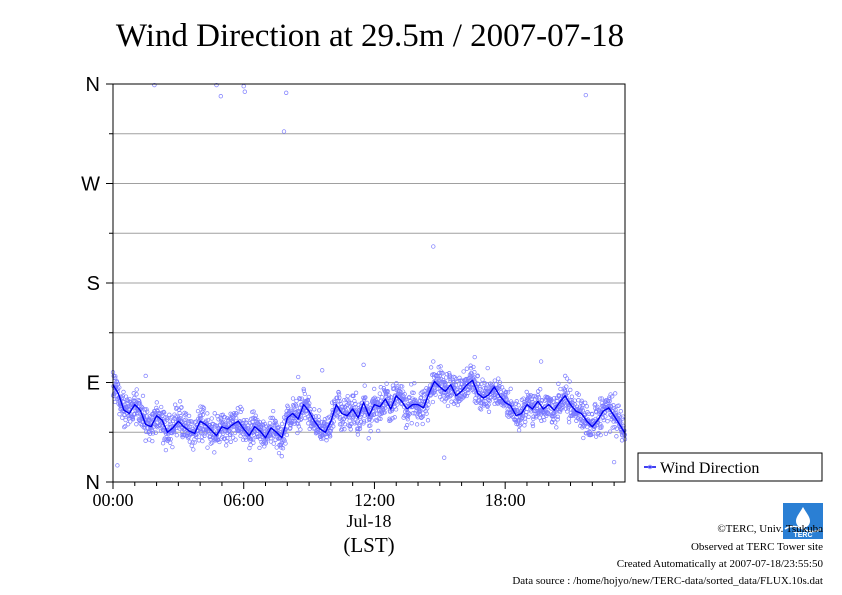  I want to click on y-axis-ticks: N E S W N, so click(97, 284).